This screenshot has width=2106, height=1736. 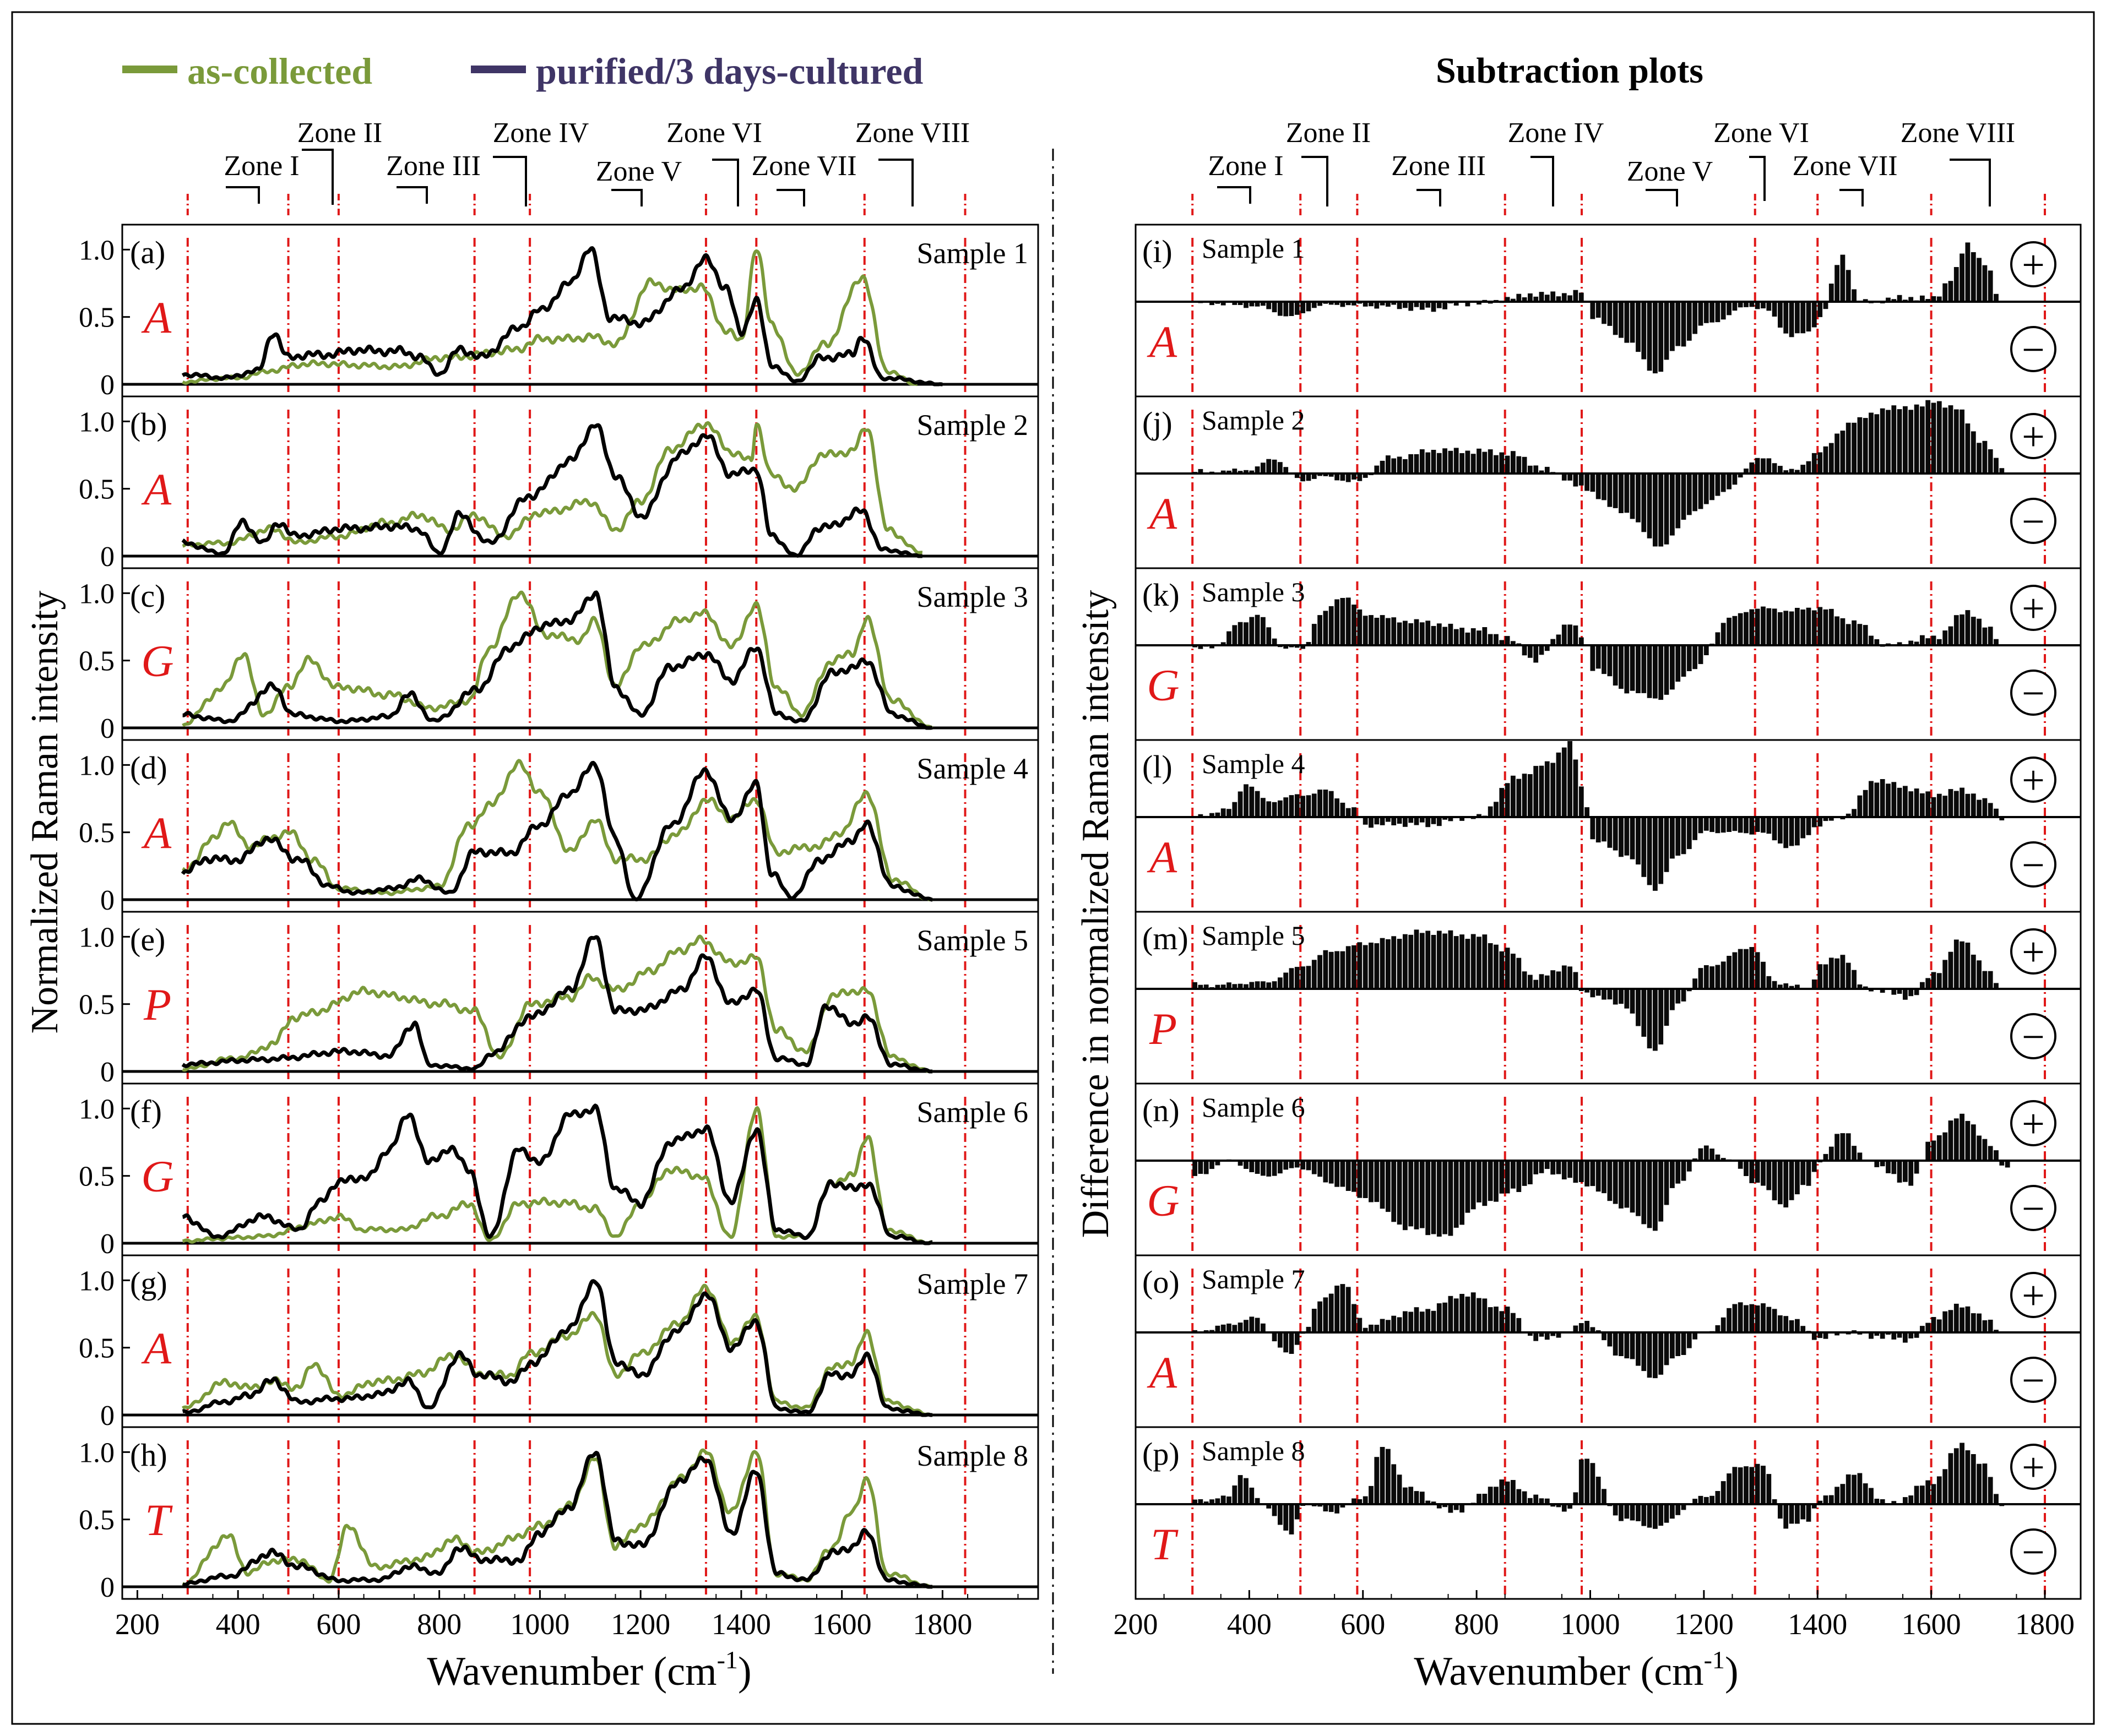 I want to click on zone-label: Zone VII, so click(x=804, y=166).